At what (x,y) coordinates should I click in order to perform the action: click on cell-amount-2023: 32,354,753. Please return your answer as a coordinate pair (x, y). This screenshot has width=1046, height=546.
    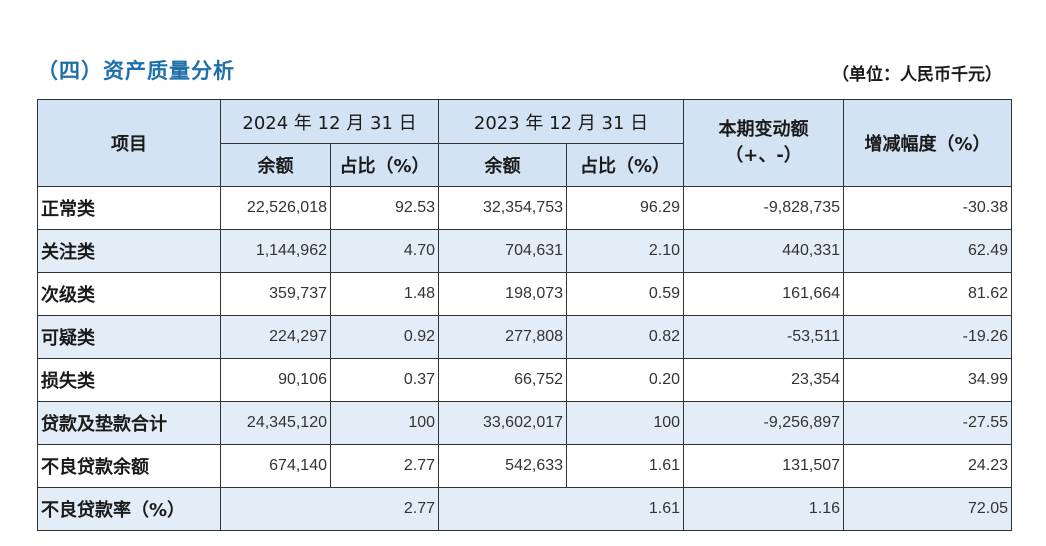
    Looking at the image, I should click on (503, 208).